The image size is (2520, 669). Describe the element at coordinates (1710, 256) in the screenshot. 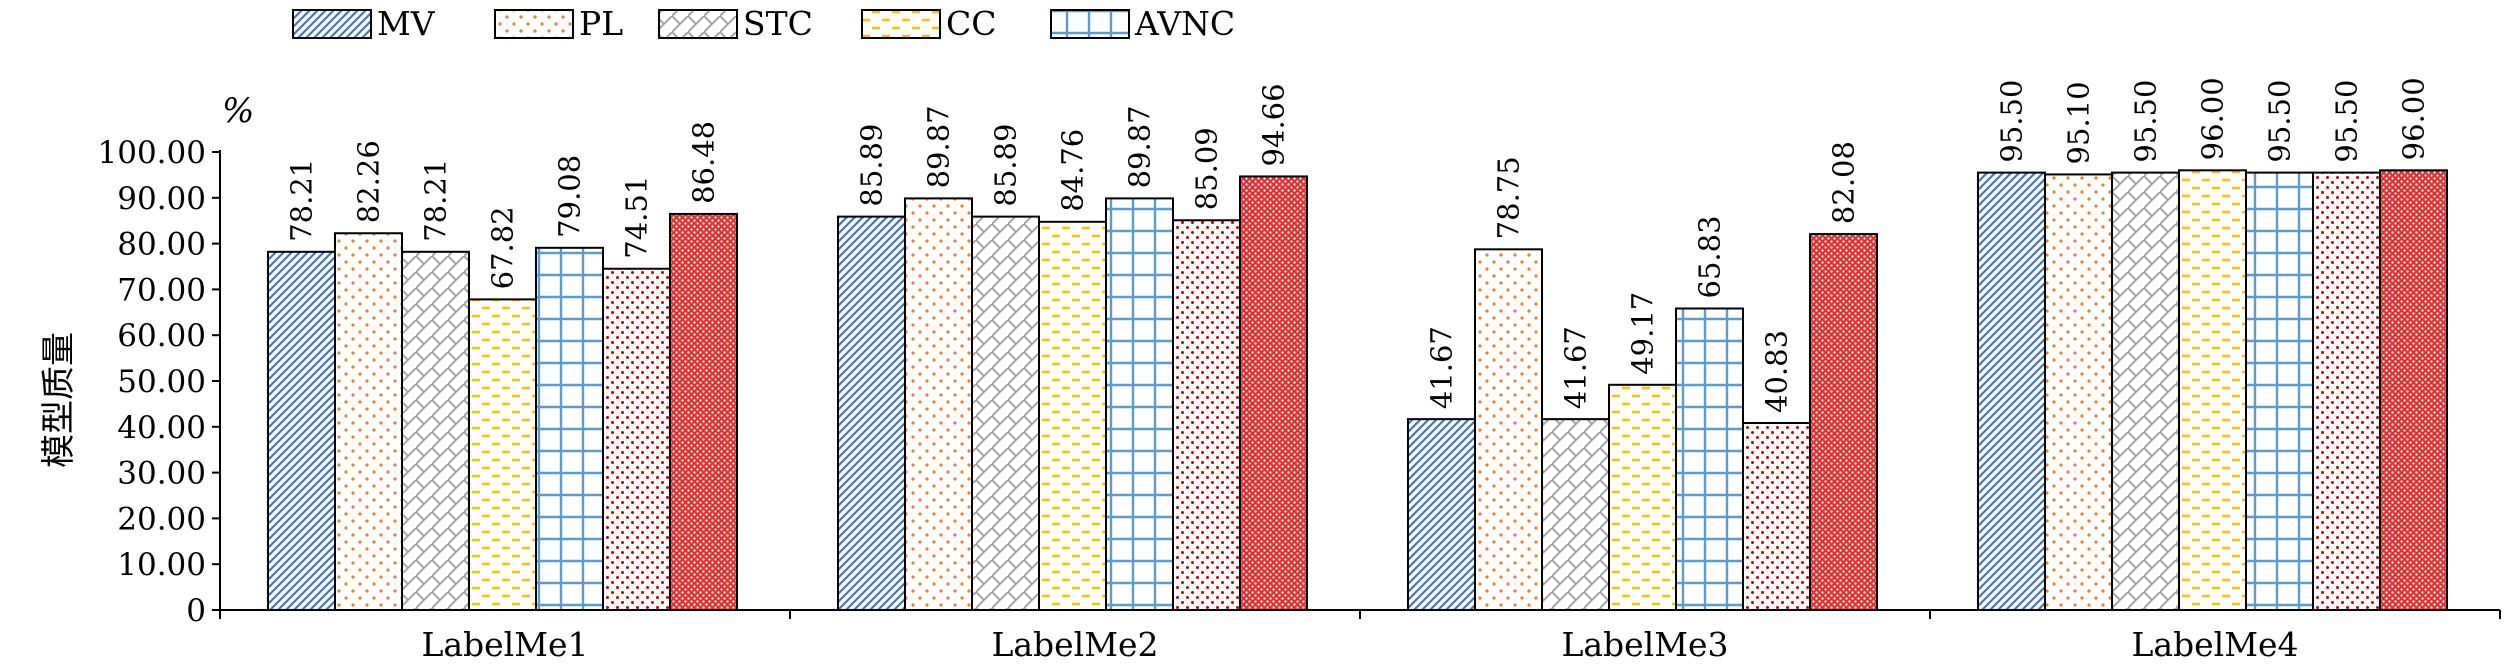

I see `data-label: 65.83` at that location.